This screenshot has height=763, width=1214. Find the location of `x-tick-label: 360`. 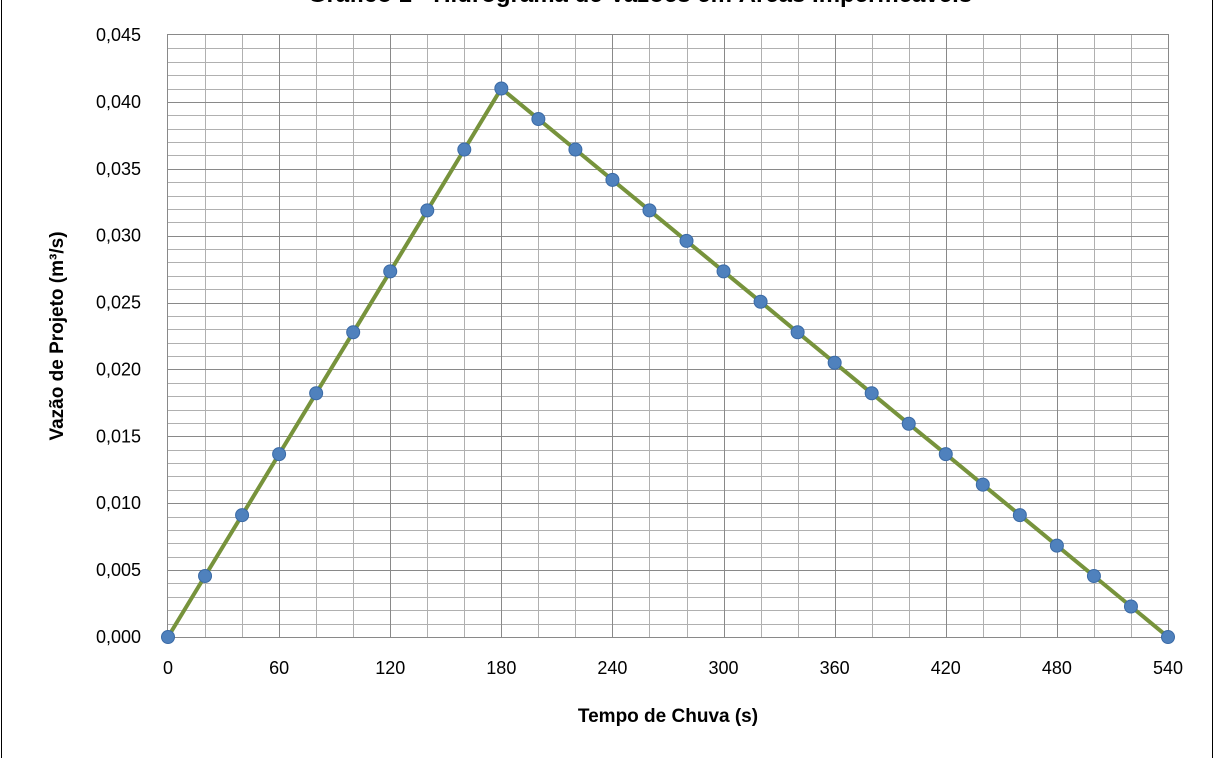

x-tick-label: 360 is located at coordinates (835, 668).